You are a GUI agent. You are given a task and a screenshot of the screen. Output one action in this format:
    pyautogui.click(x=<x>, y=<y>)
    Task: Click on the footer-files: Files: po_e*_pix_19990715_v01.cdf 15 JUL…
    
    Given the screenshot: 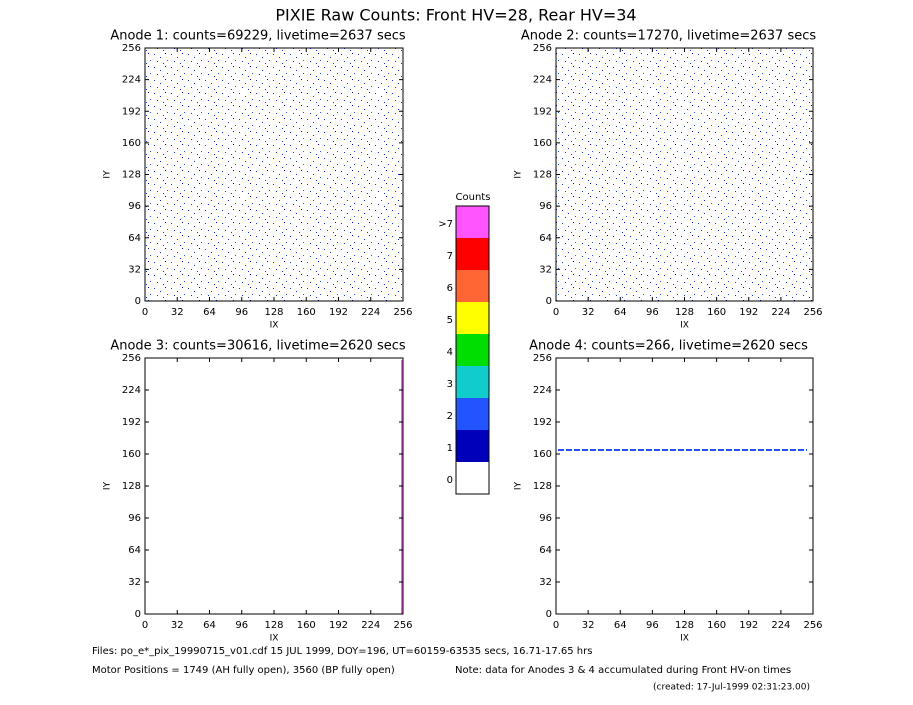 What is the action you would take?
    pyautogui.click(x=342, y=651)
    